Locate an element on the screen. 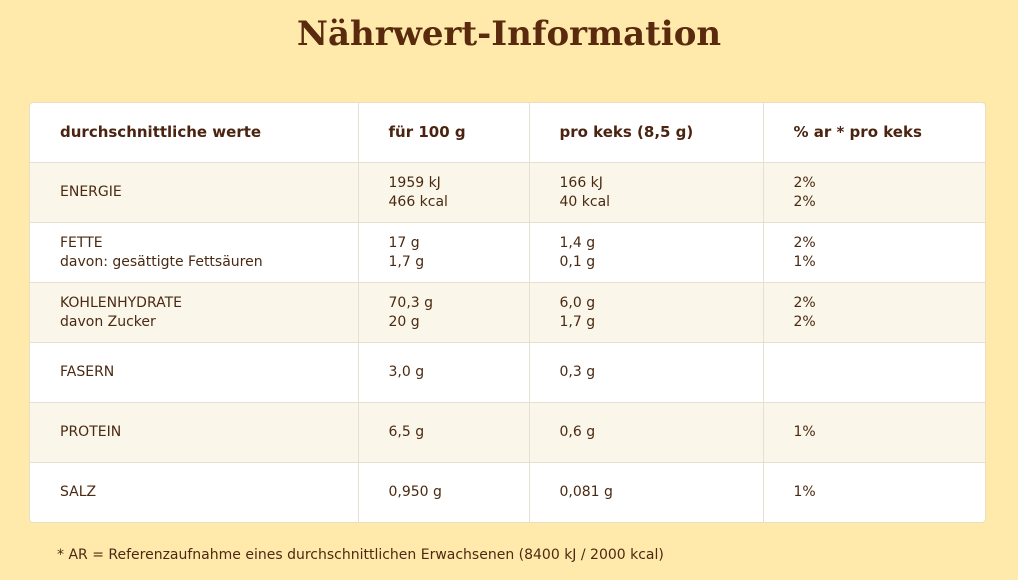 This screenshot has width=1018, height=580. cell-line: KOHLENHYDRATE is located at coordinates (121, 302).